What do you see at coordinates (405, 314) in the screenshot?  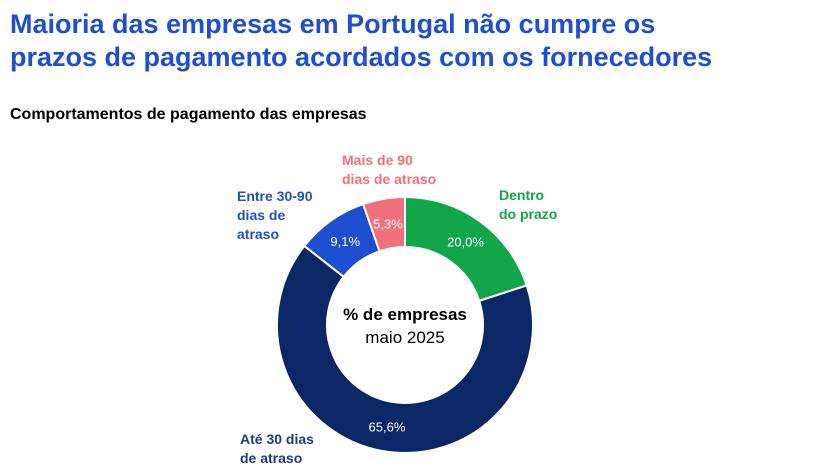 I see `center-label-line-1: % de empresas` at bounding box center [405, 314].